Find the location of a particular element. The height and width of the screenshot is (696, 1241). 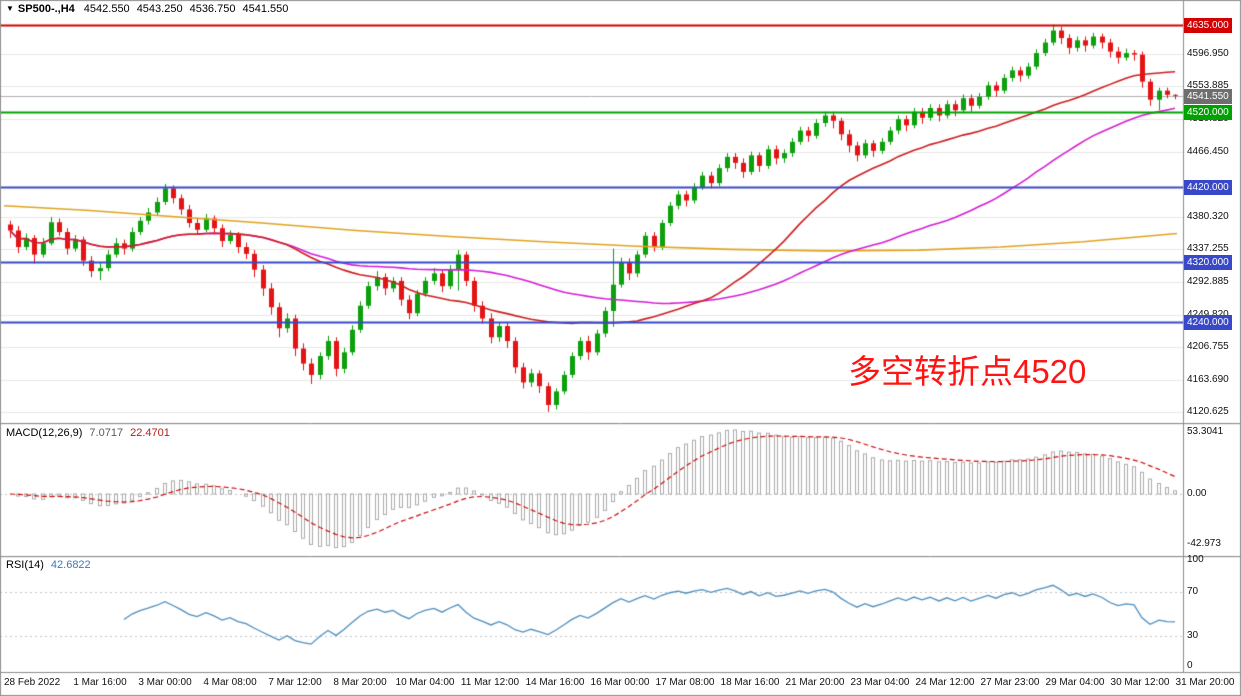

date-label: 10 Mar 04:00 is located at coordinates (425, 682).